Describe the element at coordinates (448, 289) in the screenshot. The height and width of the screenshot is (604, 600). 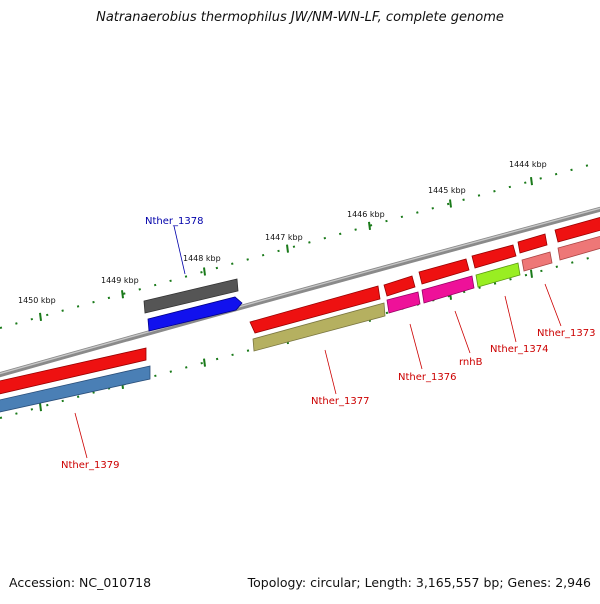
I see `cds-rnhb` at that location.